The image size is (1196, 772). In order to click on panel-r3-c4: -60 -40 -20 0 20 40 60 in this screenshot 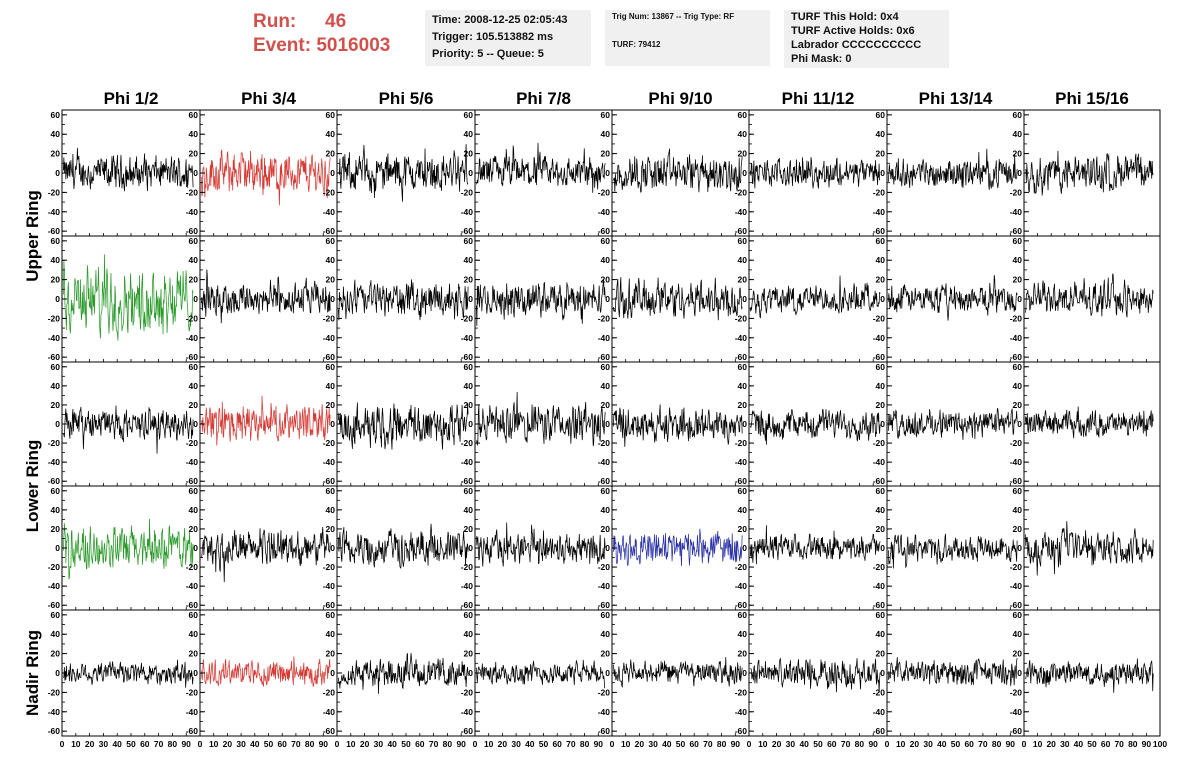, I will do `click(537, 424)`.